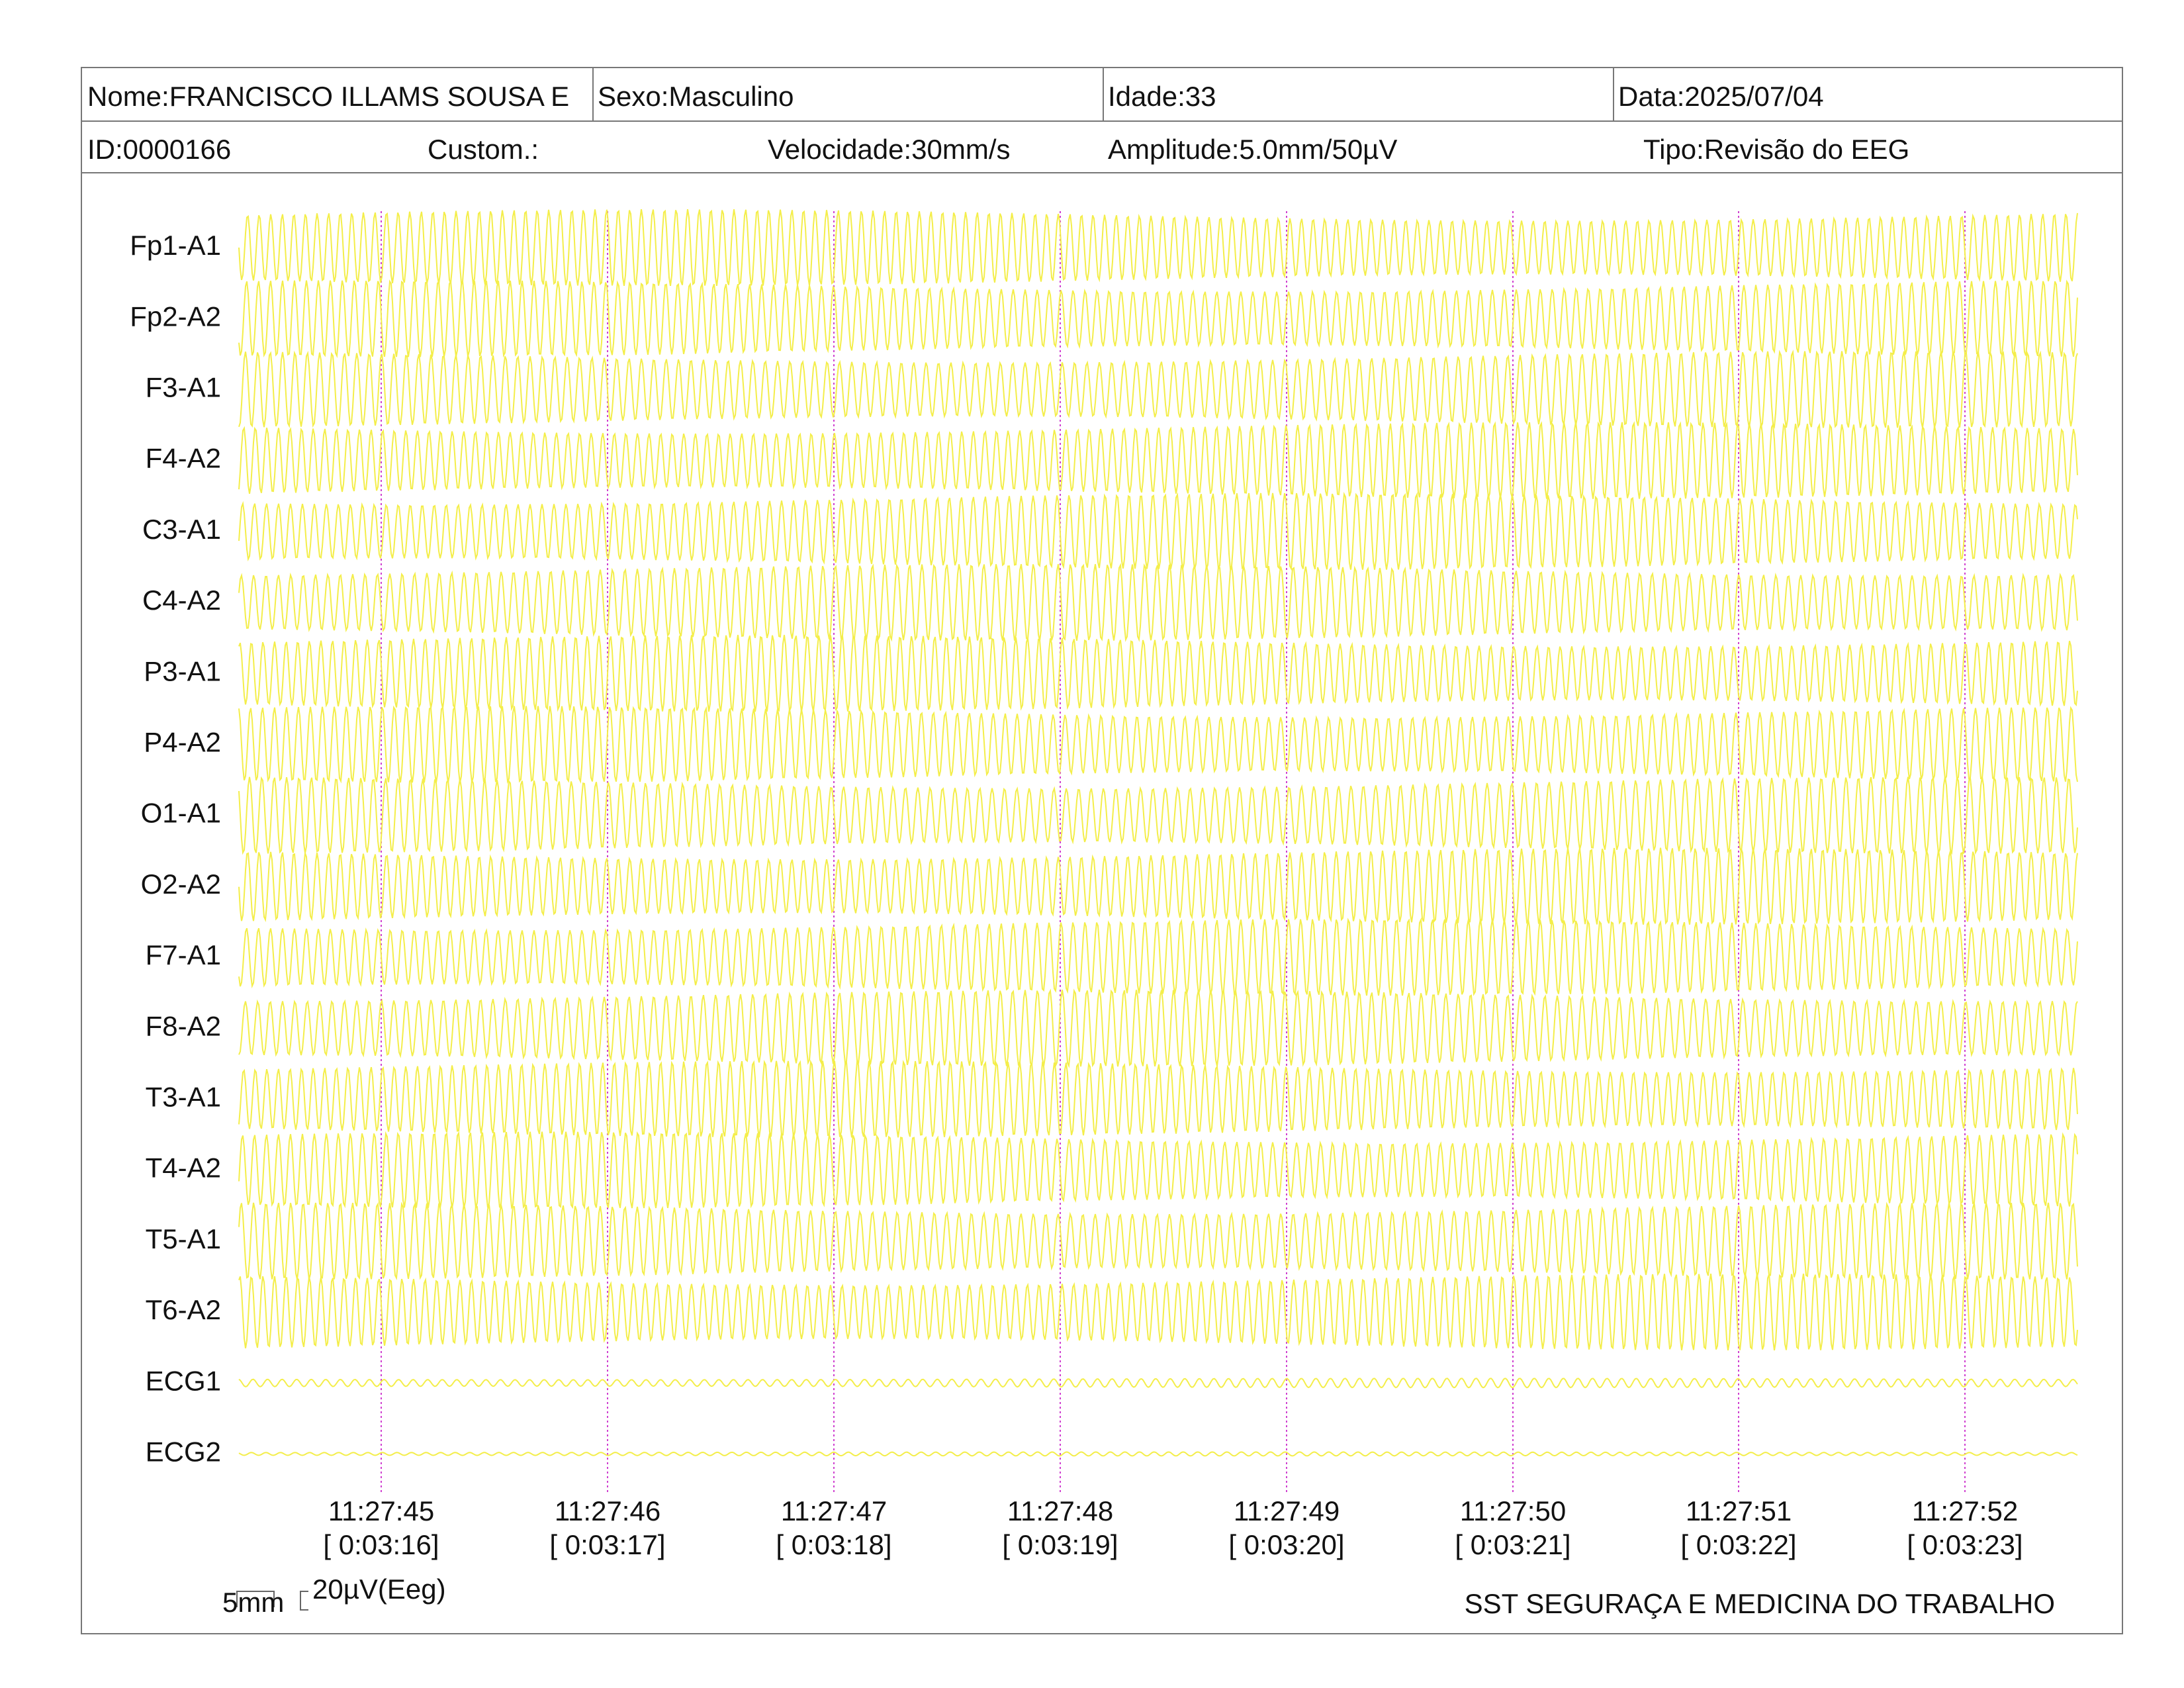  Describe the element at coordinates (182, 670) in the screenshot. I see `channel-label: P3-A1` at that location.